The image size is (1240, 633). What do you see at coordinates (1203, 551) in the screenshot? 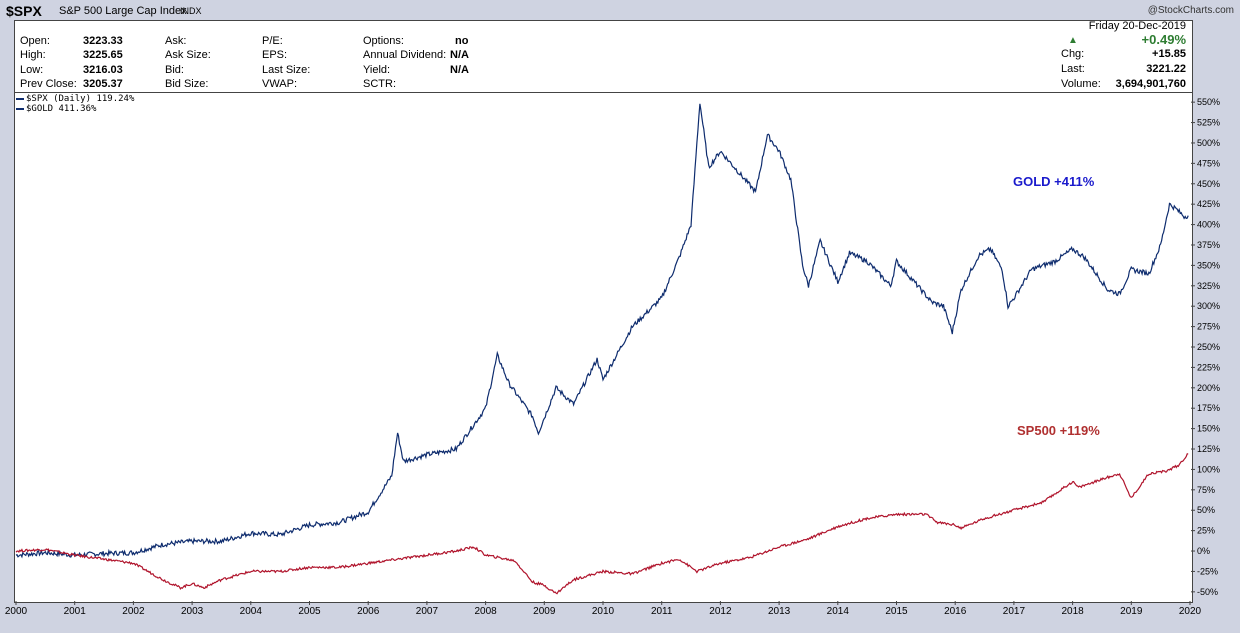
I see `y-tick-label: 0%` at bounding box center [1203, 551].